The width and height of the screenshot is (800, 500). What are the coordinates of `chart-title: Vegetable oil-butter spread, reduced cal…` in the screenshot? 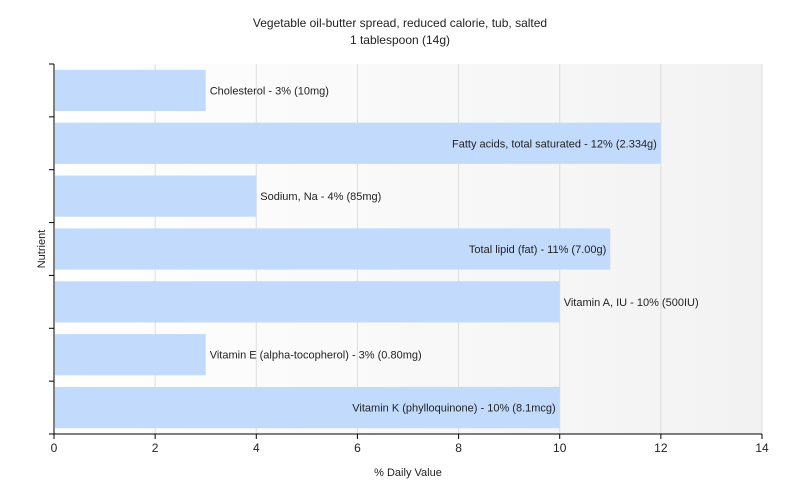 It's located at (400, 23).